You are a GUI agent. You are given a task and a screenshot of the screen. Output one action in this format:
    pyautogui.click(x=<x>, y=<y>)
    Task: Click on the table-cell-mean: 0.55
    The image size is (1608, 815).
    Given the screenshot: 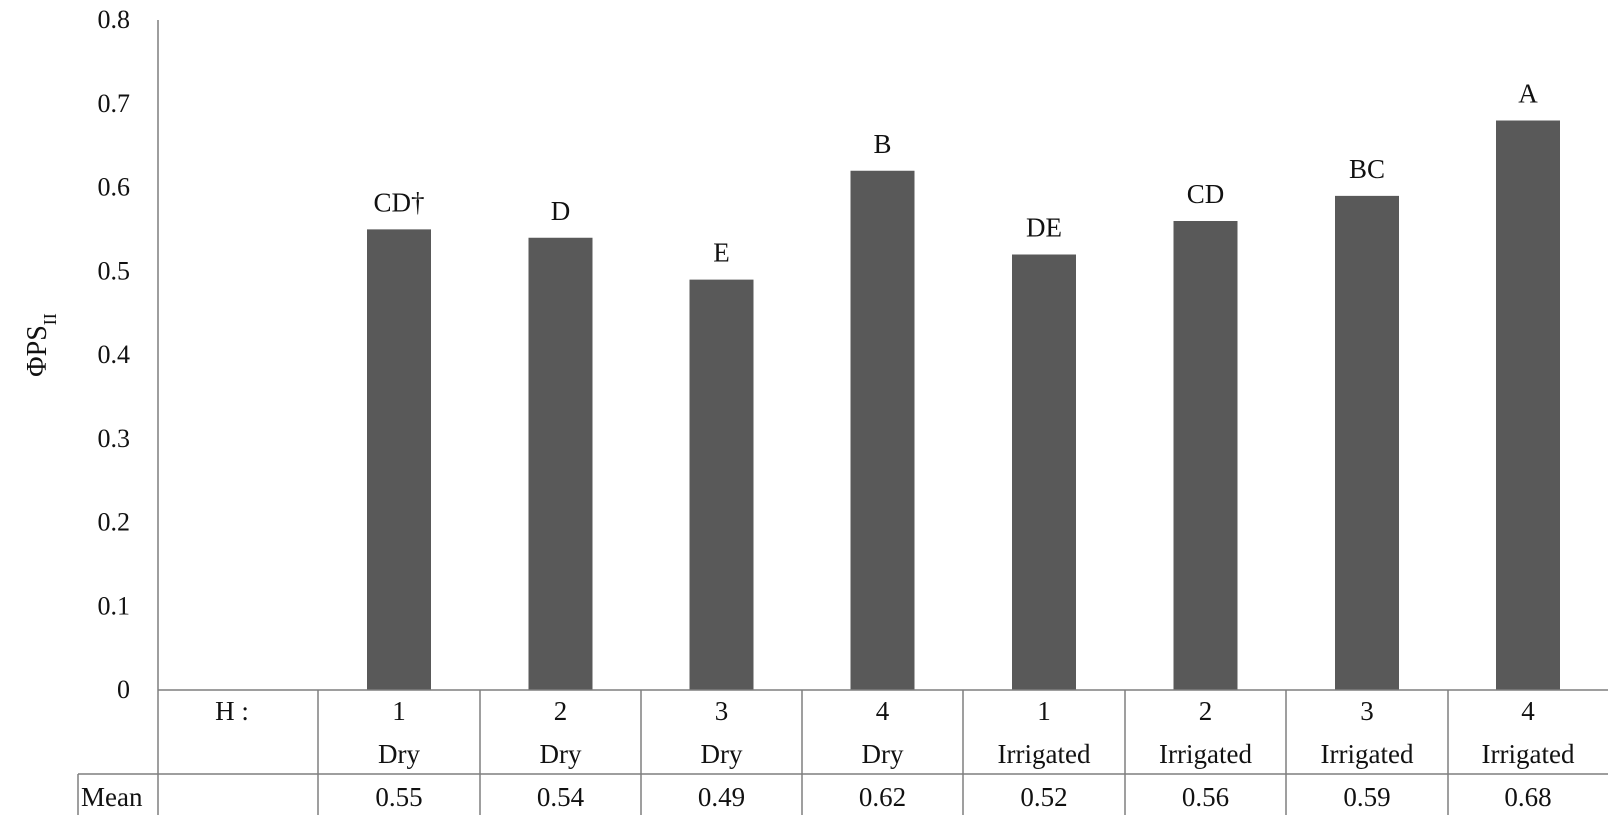 What is the action you would take?
    pyautogui.click(x=398, y=797)
    